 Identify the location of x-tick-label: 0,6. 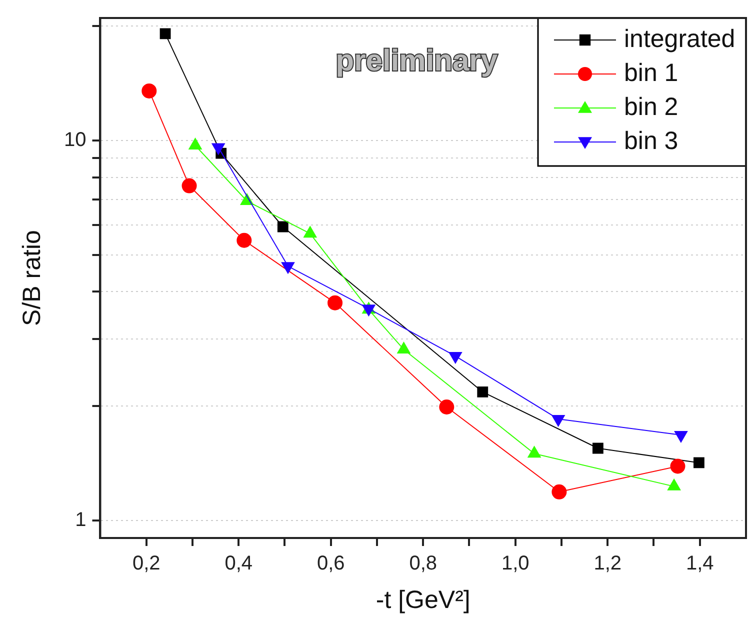
(330, 563).